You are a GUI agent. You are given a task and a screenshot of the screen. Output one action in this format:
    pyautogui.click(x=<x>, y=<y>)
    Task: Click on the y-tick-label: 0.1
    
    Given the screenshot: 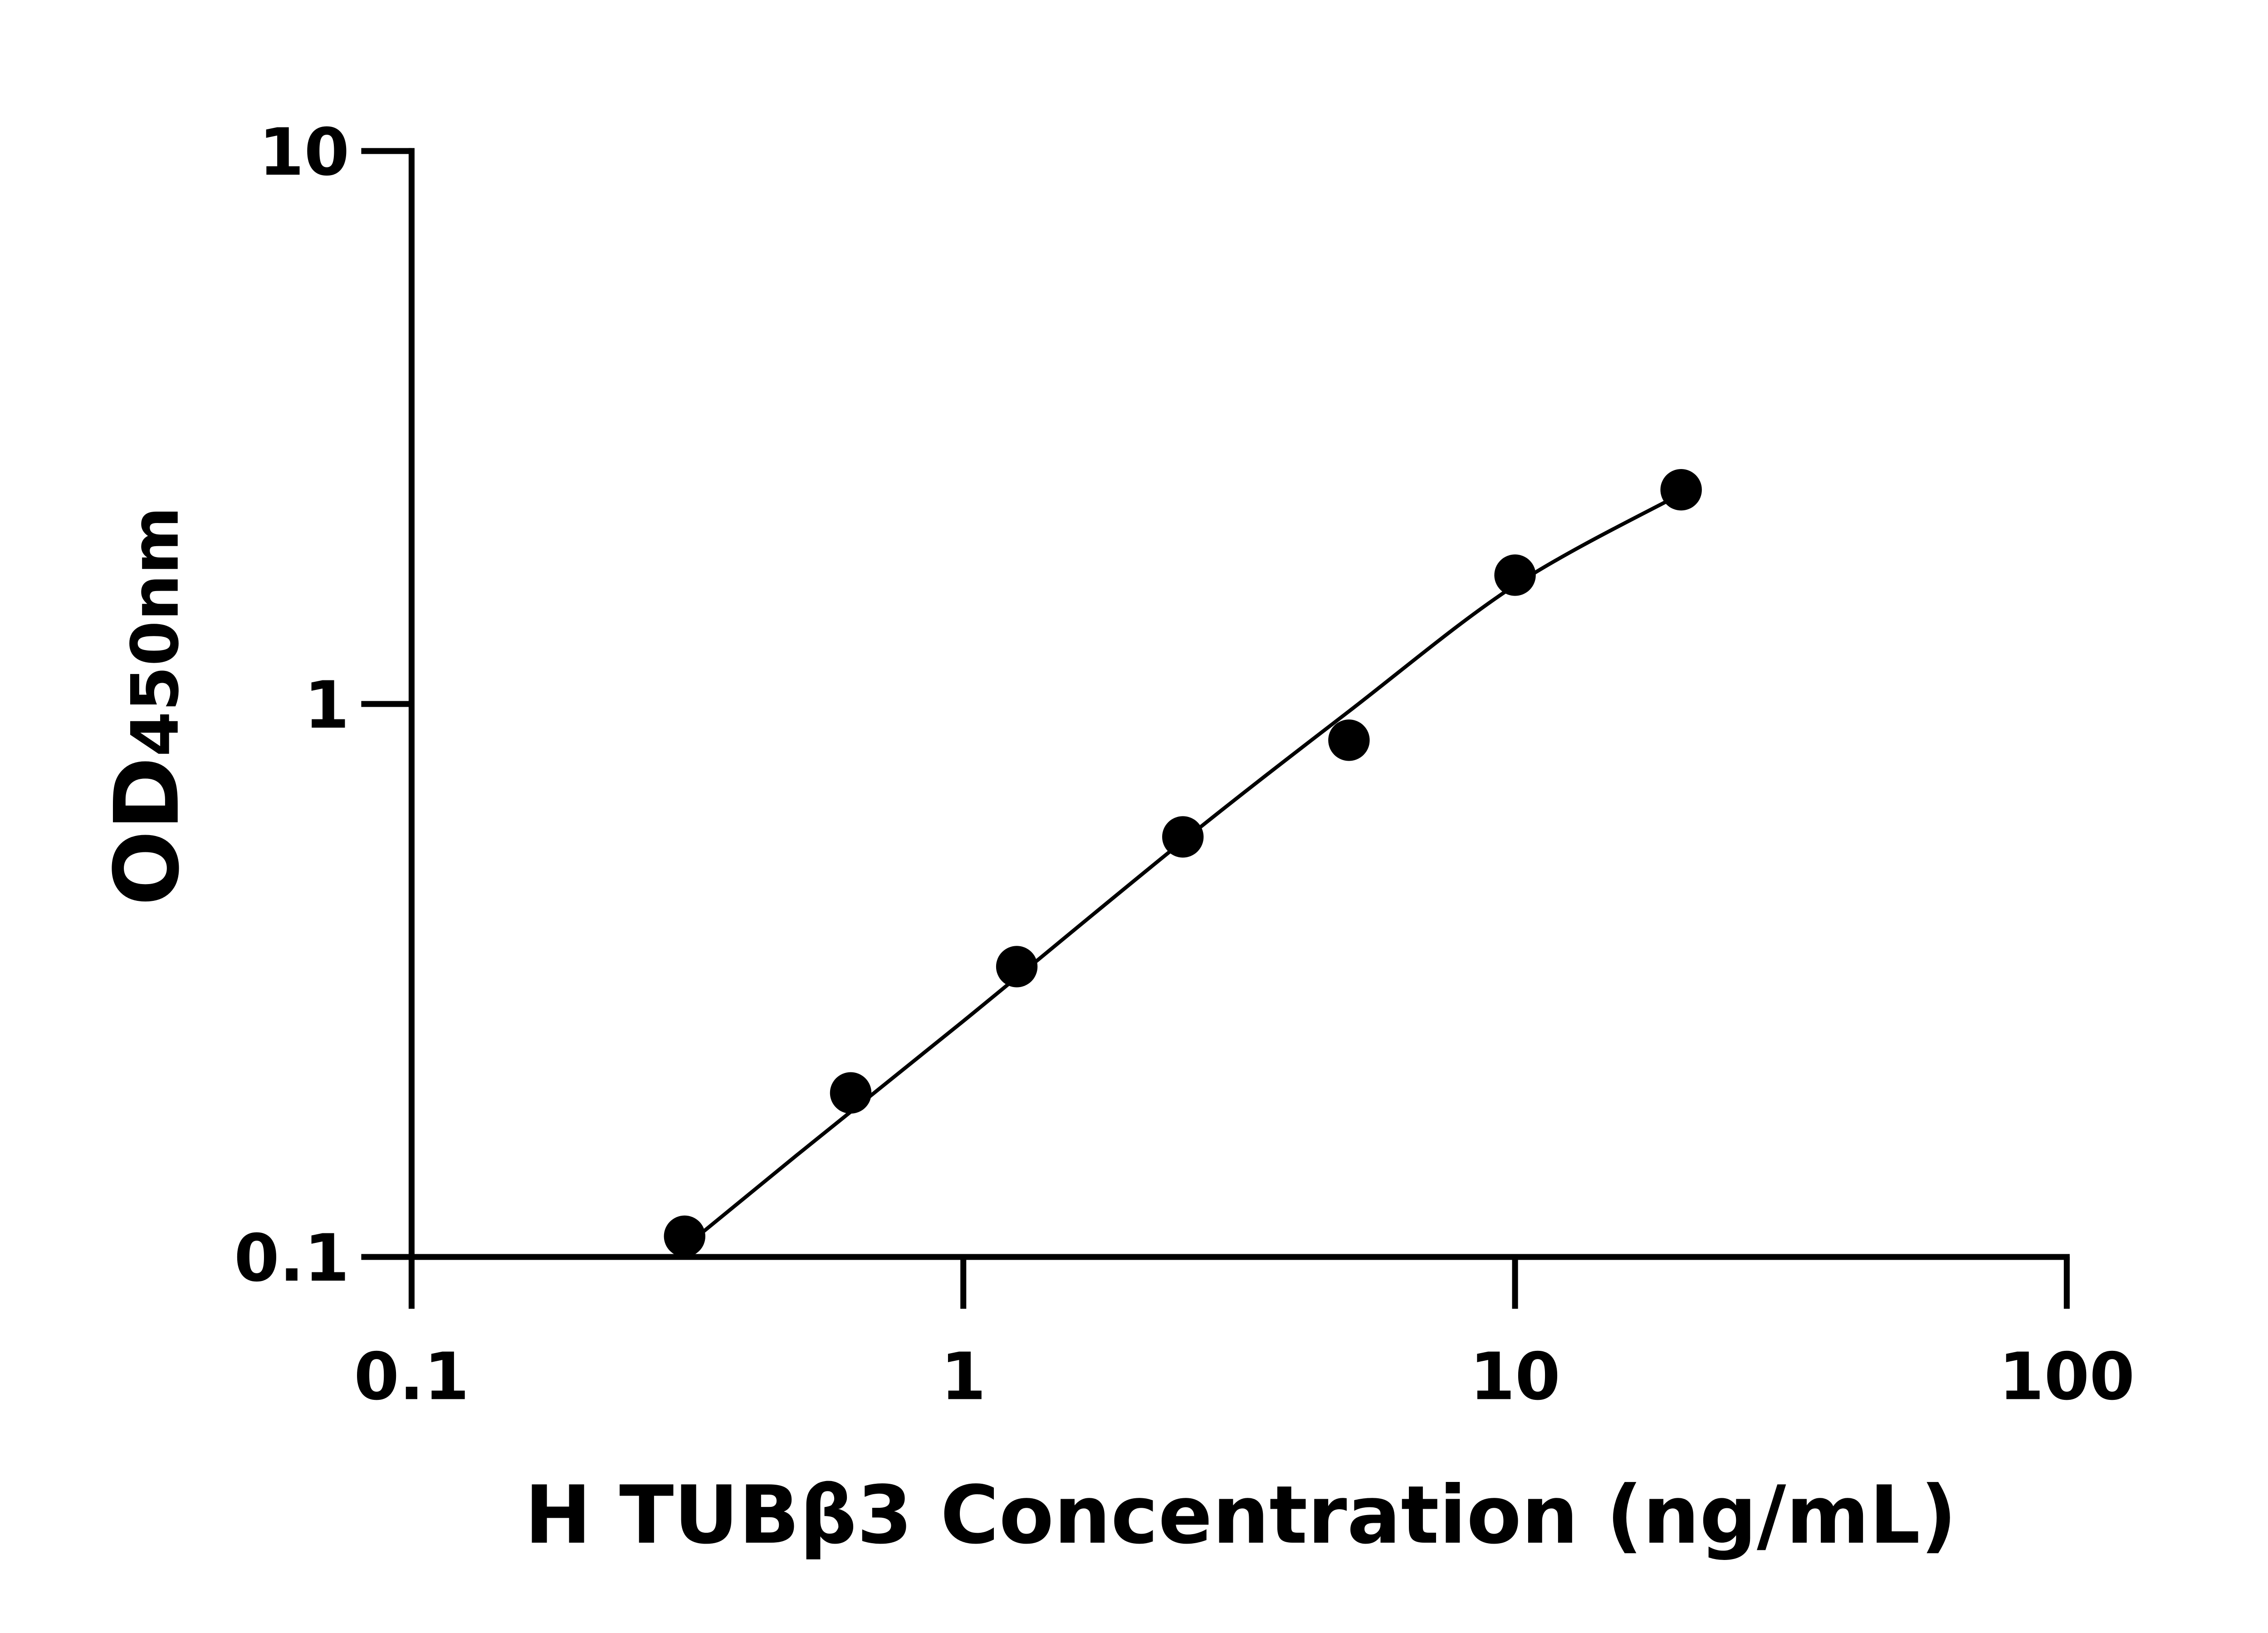 What is the action you would take?
    pyautogui.click(x=291, y=1258)
    